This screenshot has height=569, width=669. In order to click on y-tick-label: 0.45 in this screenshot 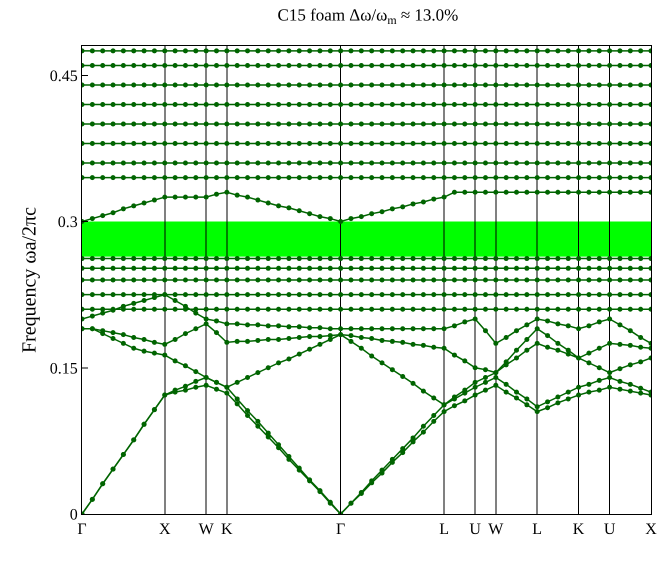, I will do `click(64, 76)`.